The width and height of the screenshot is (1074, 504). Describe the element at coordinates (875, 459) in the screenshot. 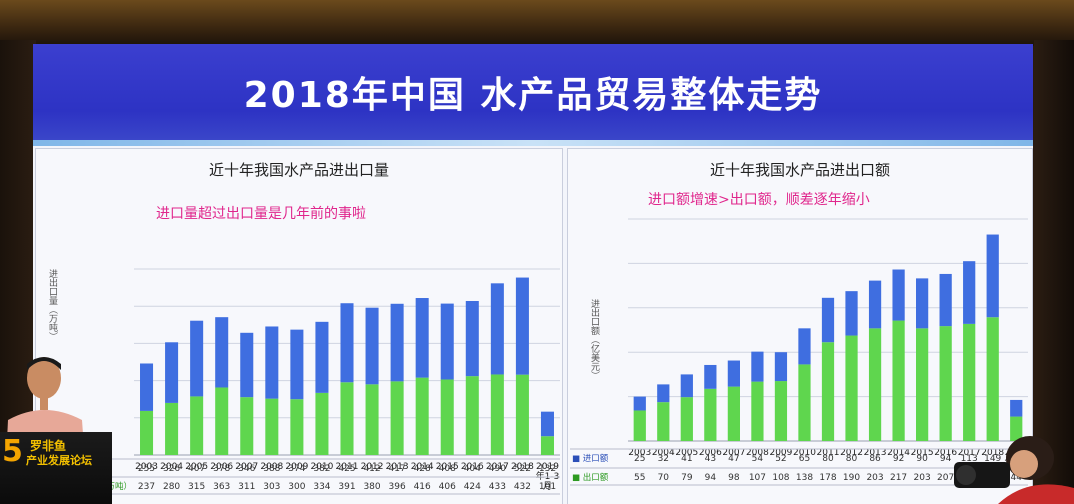

I see `table-cell: 86` at that location.